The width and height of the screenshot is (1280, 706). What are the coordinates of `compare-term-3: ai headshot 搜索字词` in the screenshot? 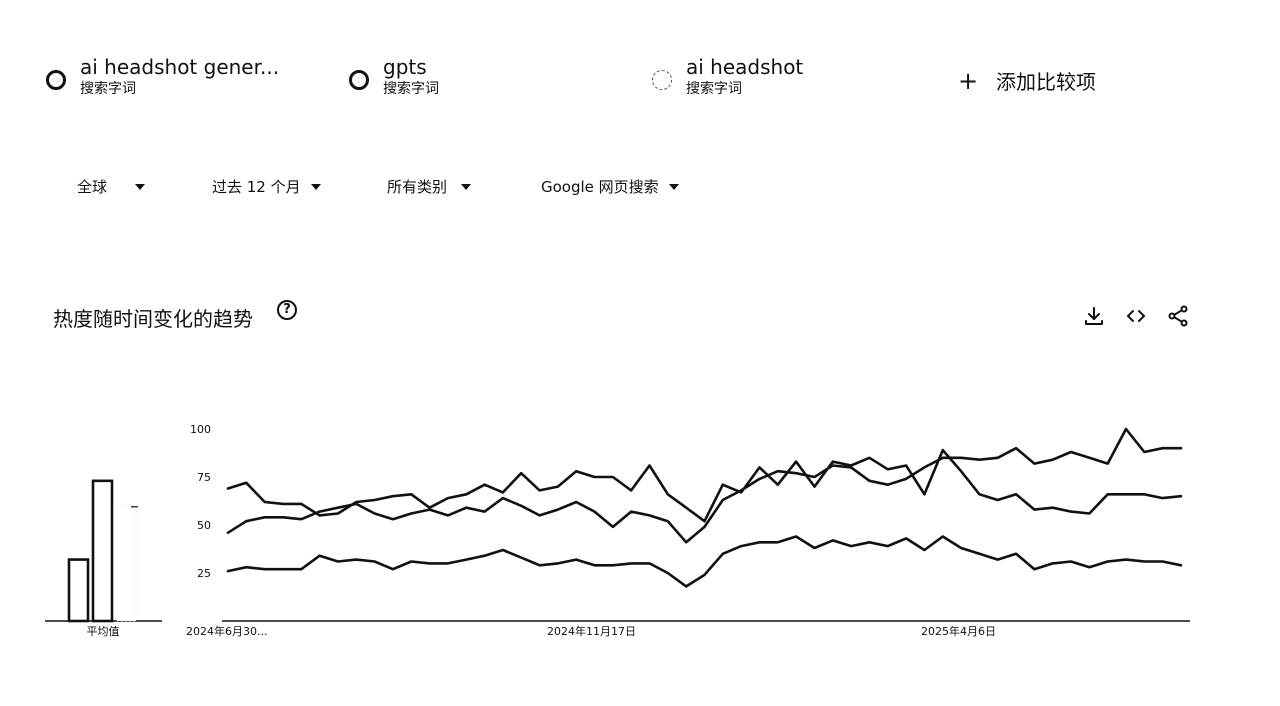 It's located at (727, 77).